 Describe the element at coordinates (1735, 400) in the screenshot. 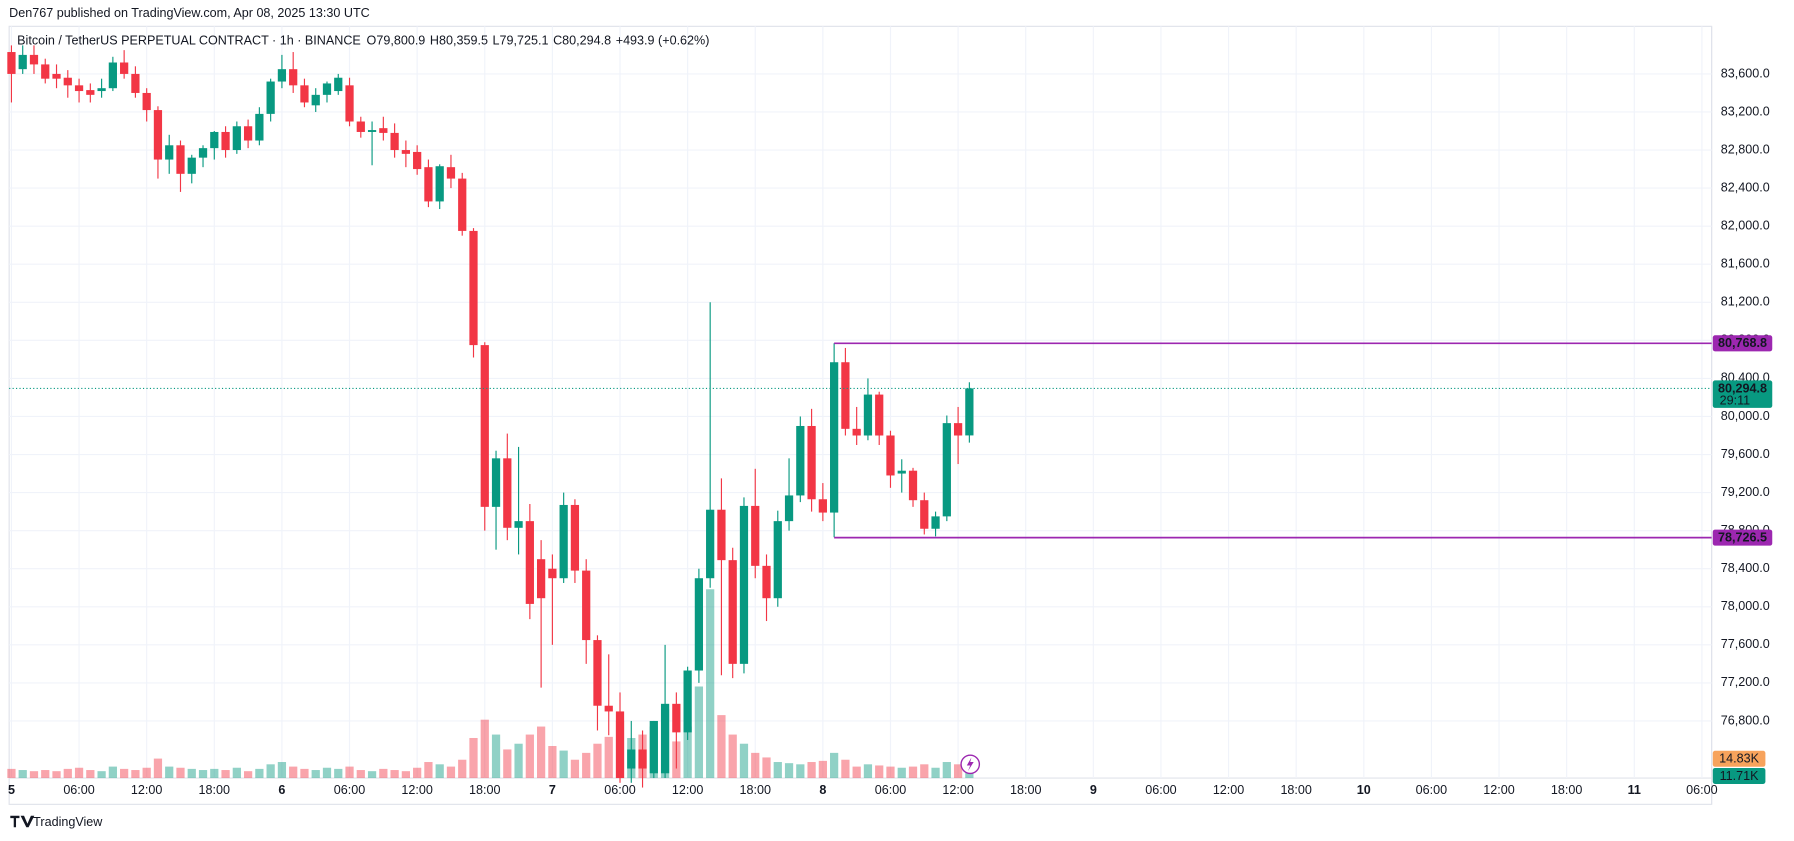

I see `countdown: 29:11` at that location.